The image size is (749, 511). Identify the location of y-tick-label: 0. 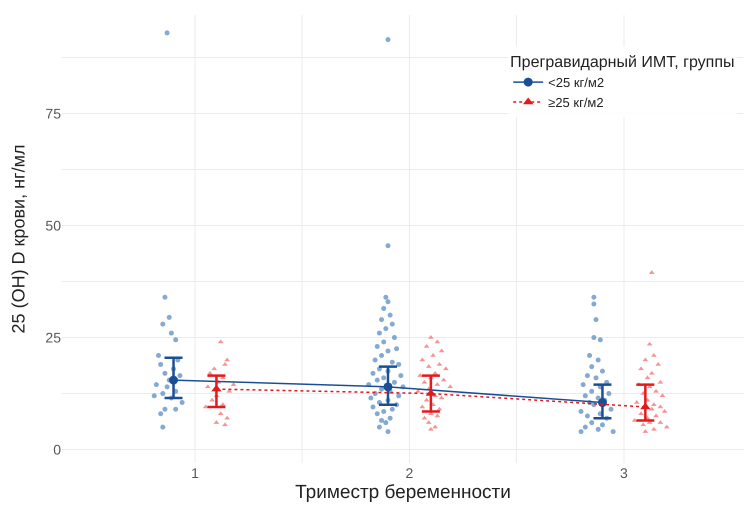
(57, 449).